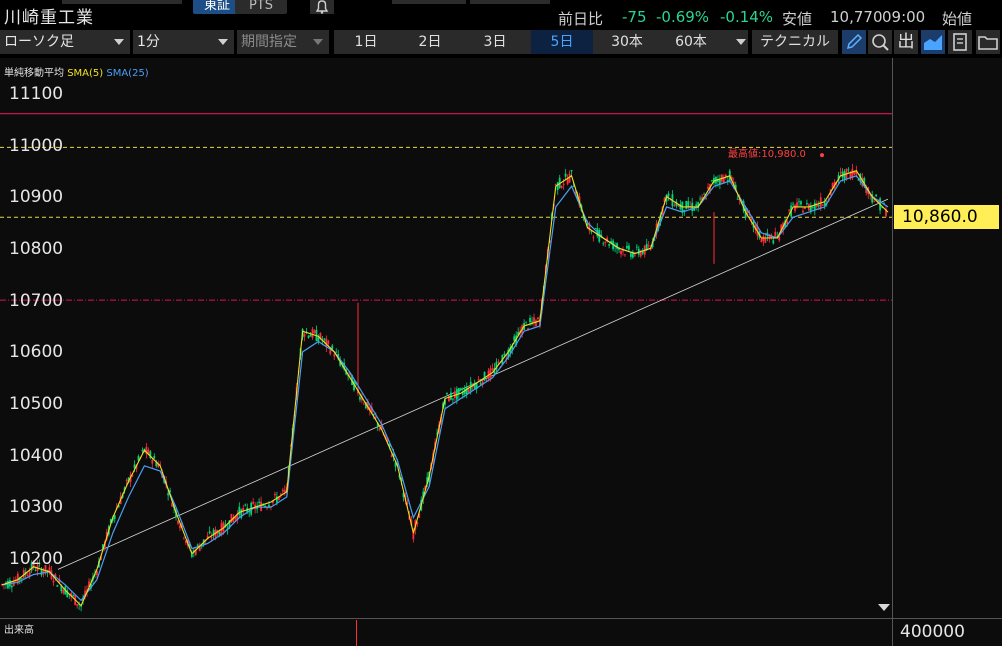 The image size is (1002, 646). Describe the element at coordinates (217, 7) in the screenshot. I see `market-tab-tosho: 東証` at that location.